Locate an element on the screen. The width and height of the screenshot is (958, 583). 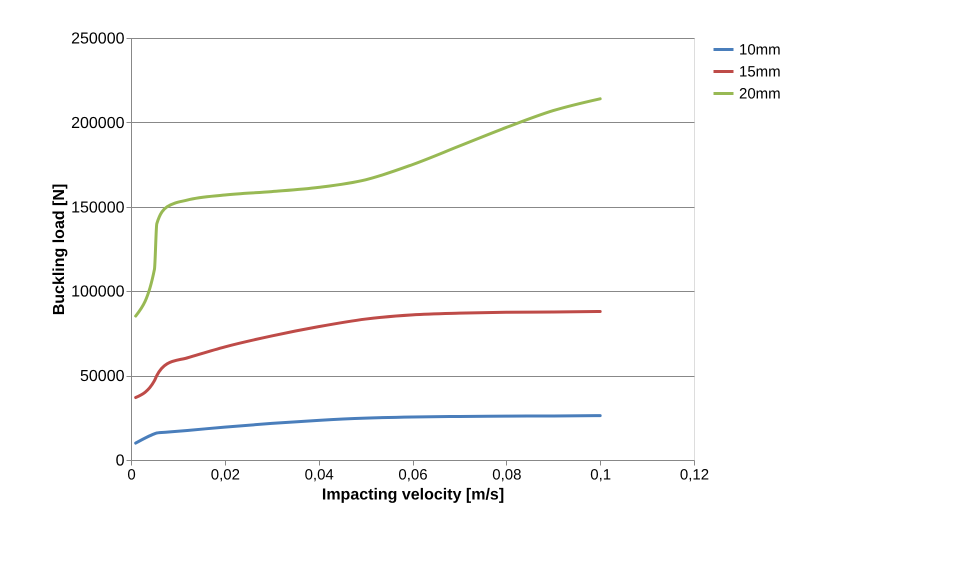
legend-label: 15mm is located at coordinates (760, 72).